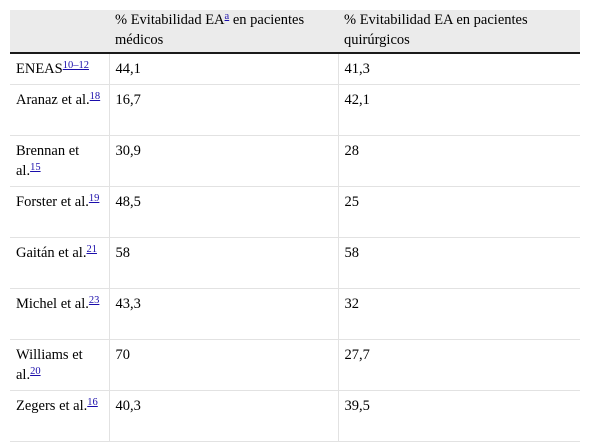  What do you see at coordinates (95, 96) in the screenshot?
I see `reference-link: 18` at bounding box center [95, 96].